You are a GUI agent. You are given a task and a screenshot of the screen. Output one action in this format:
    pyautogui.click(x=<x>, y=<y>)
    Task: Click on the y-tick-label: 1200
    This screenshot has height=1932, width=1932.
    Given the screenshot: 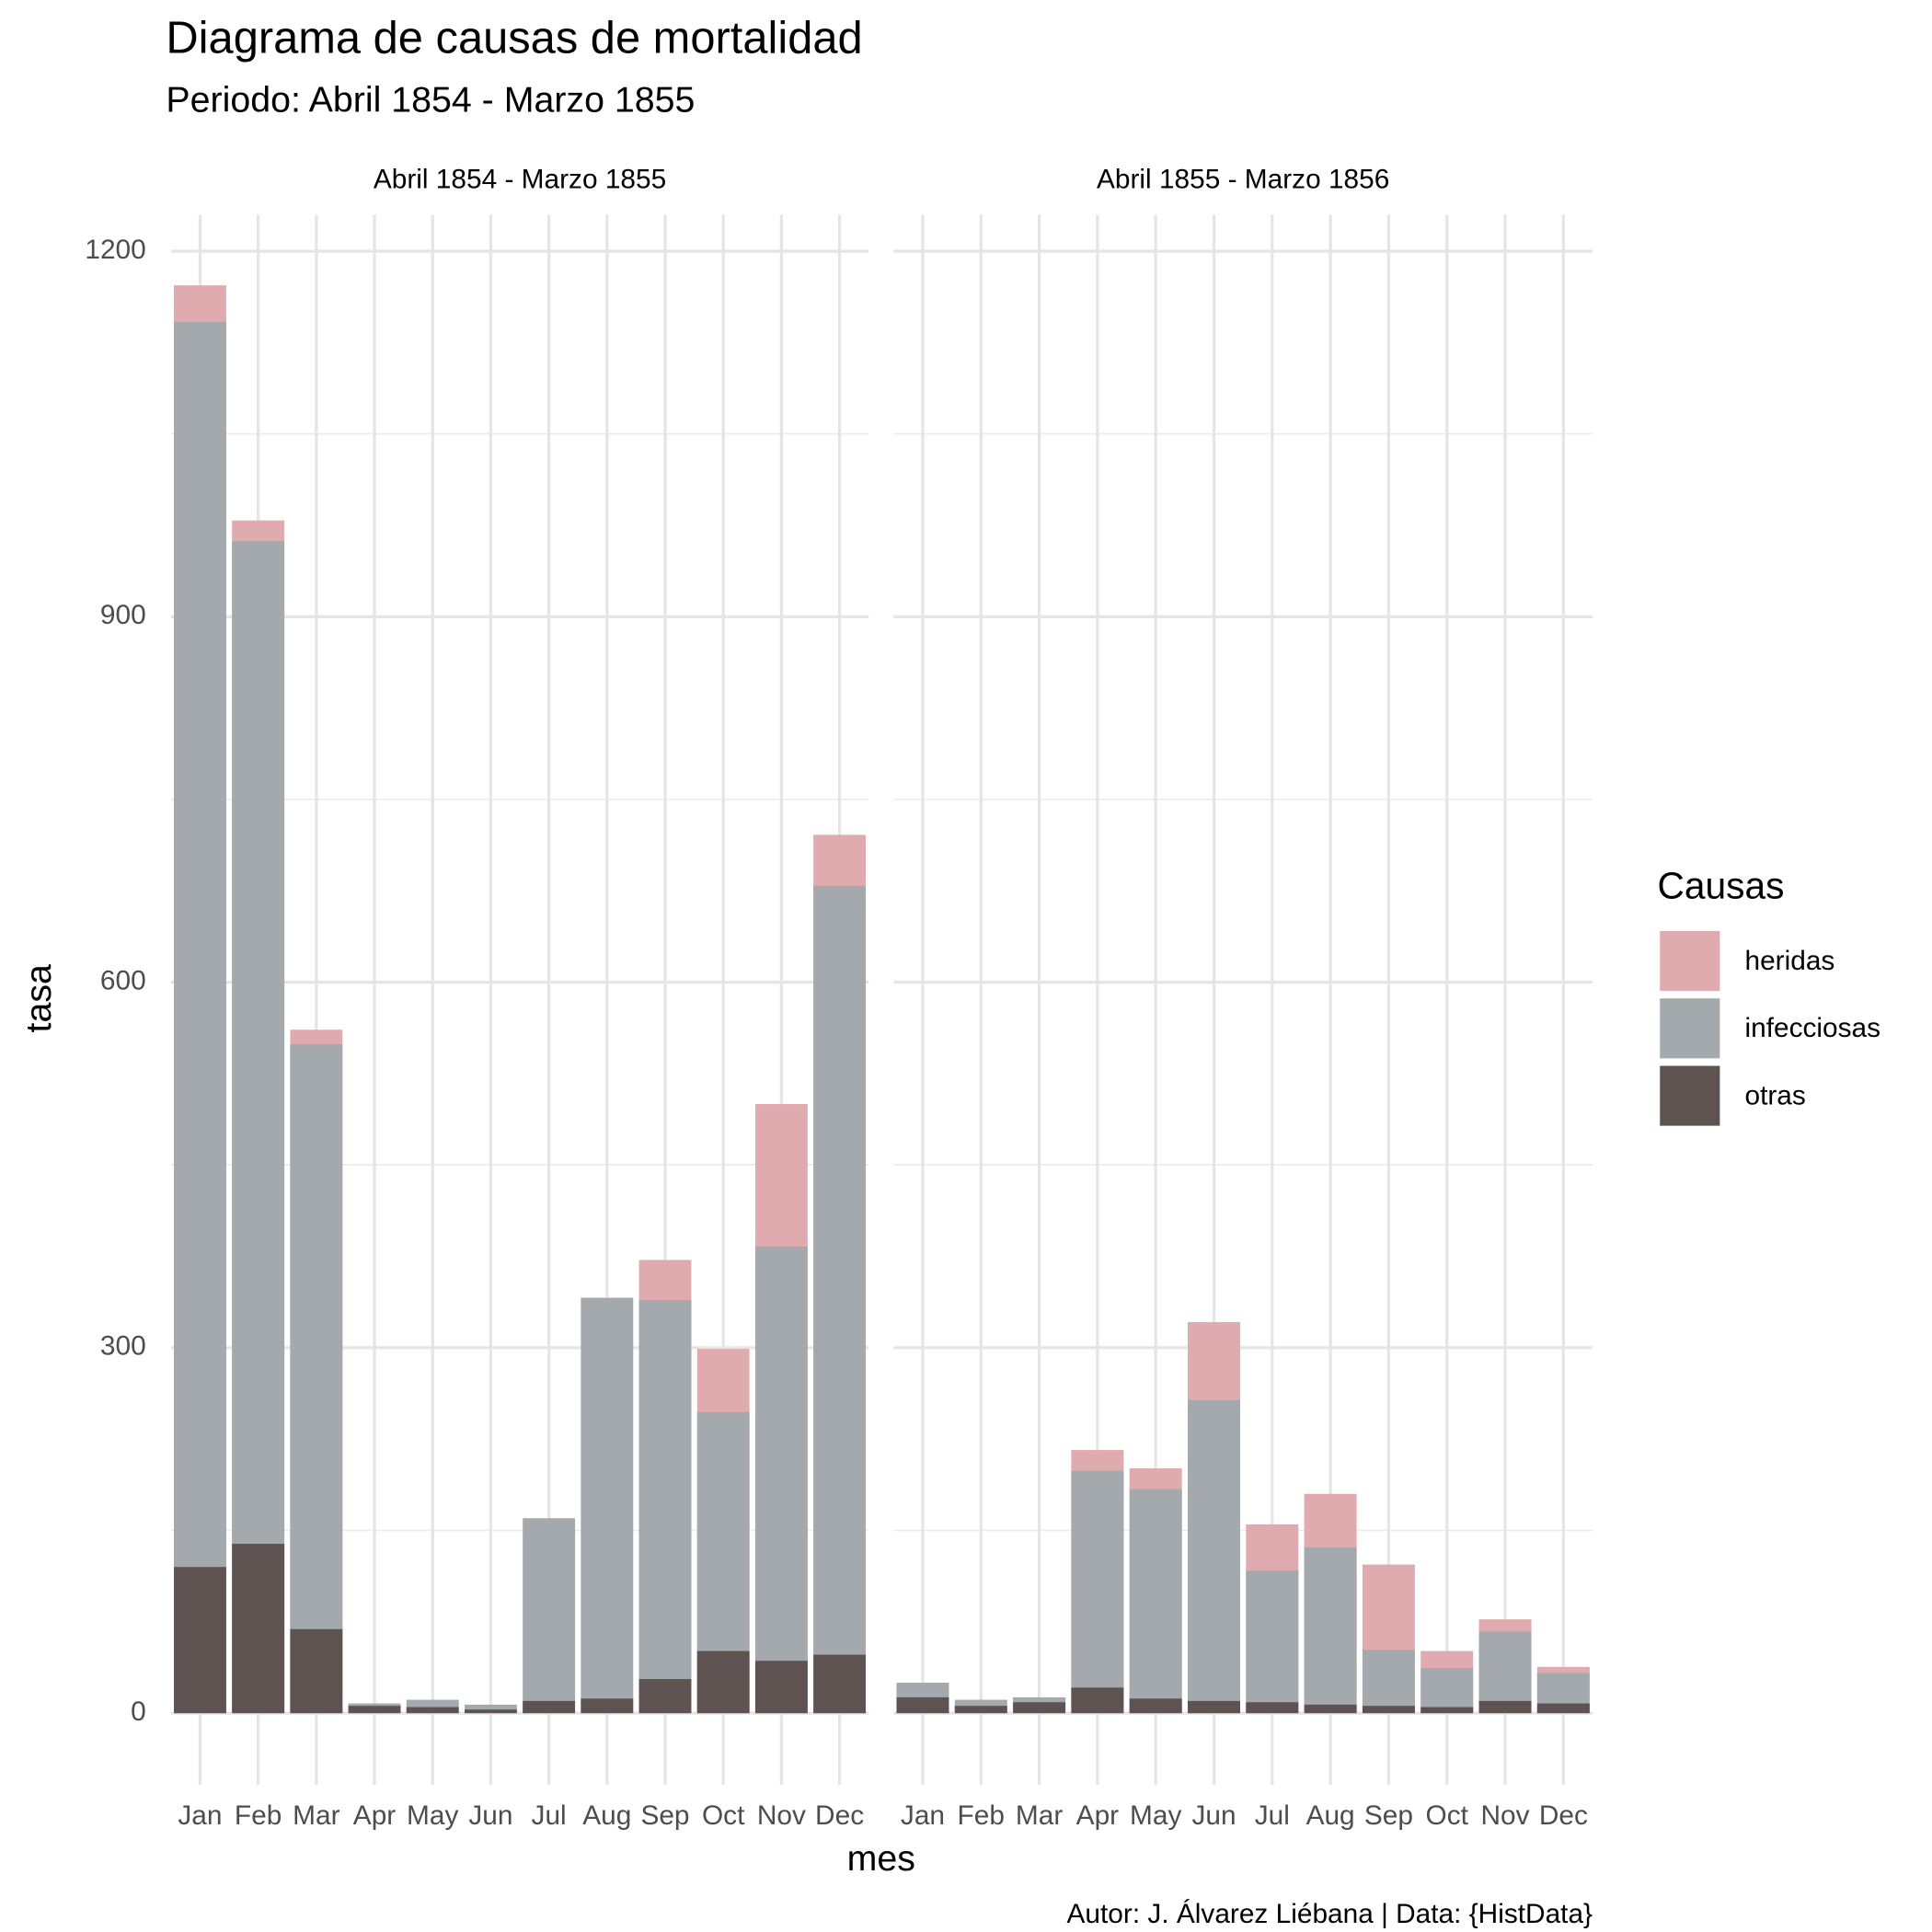 What is the action you would take?
    pyautogui.click(x=115, y=250)
    